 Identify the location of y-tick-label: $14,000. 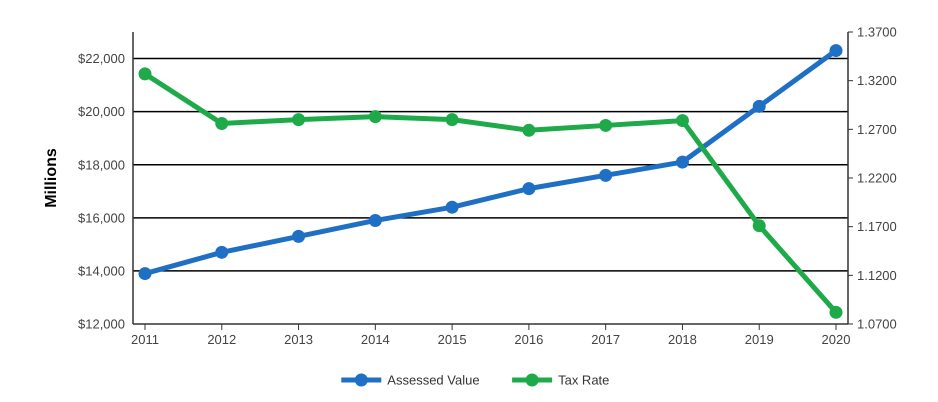
(101, 270).